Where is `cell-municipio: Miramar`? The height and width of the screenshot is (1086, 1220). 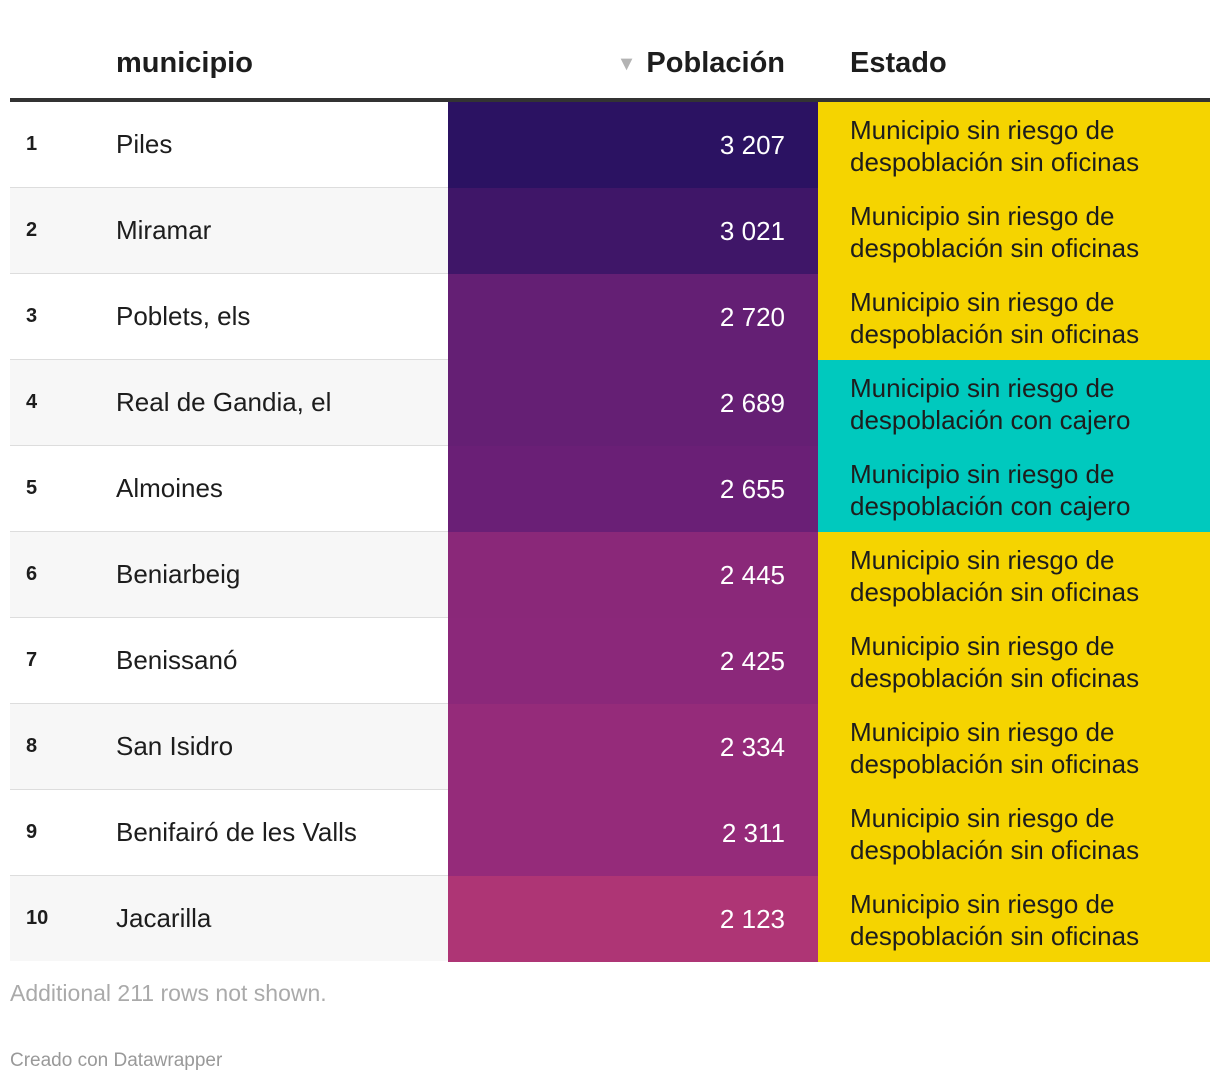 cell-municipio: Miramar is located at coordinates (164, 230).